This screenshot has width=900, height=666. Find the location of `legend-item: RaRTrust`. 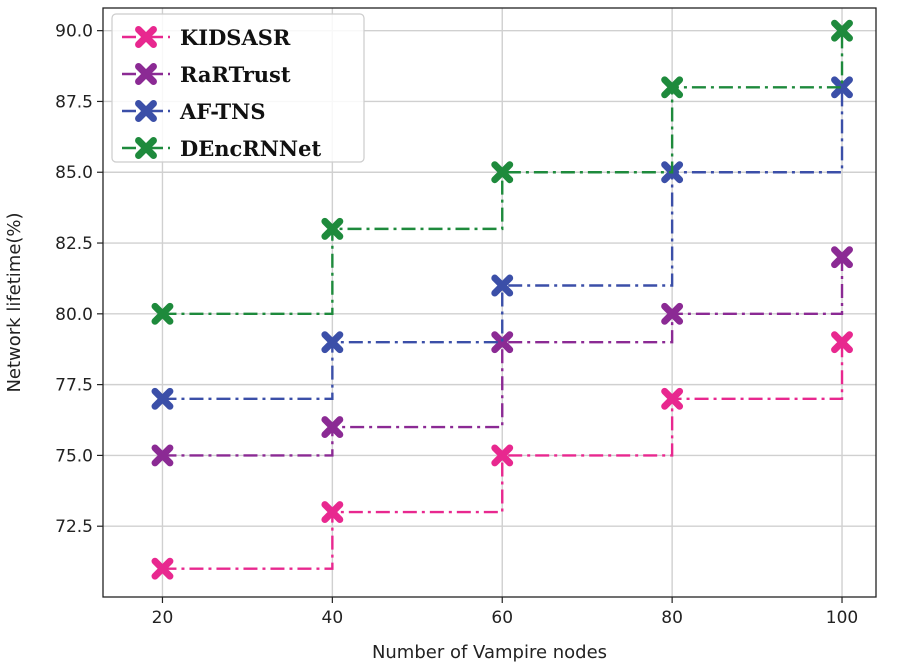

legend-item: RaRTrust is located at coordinates (206, 74).